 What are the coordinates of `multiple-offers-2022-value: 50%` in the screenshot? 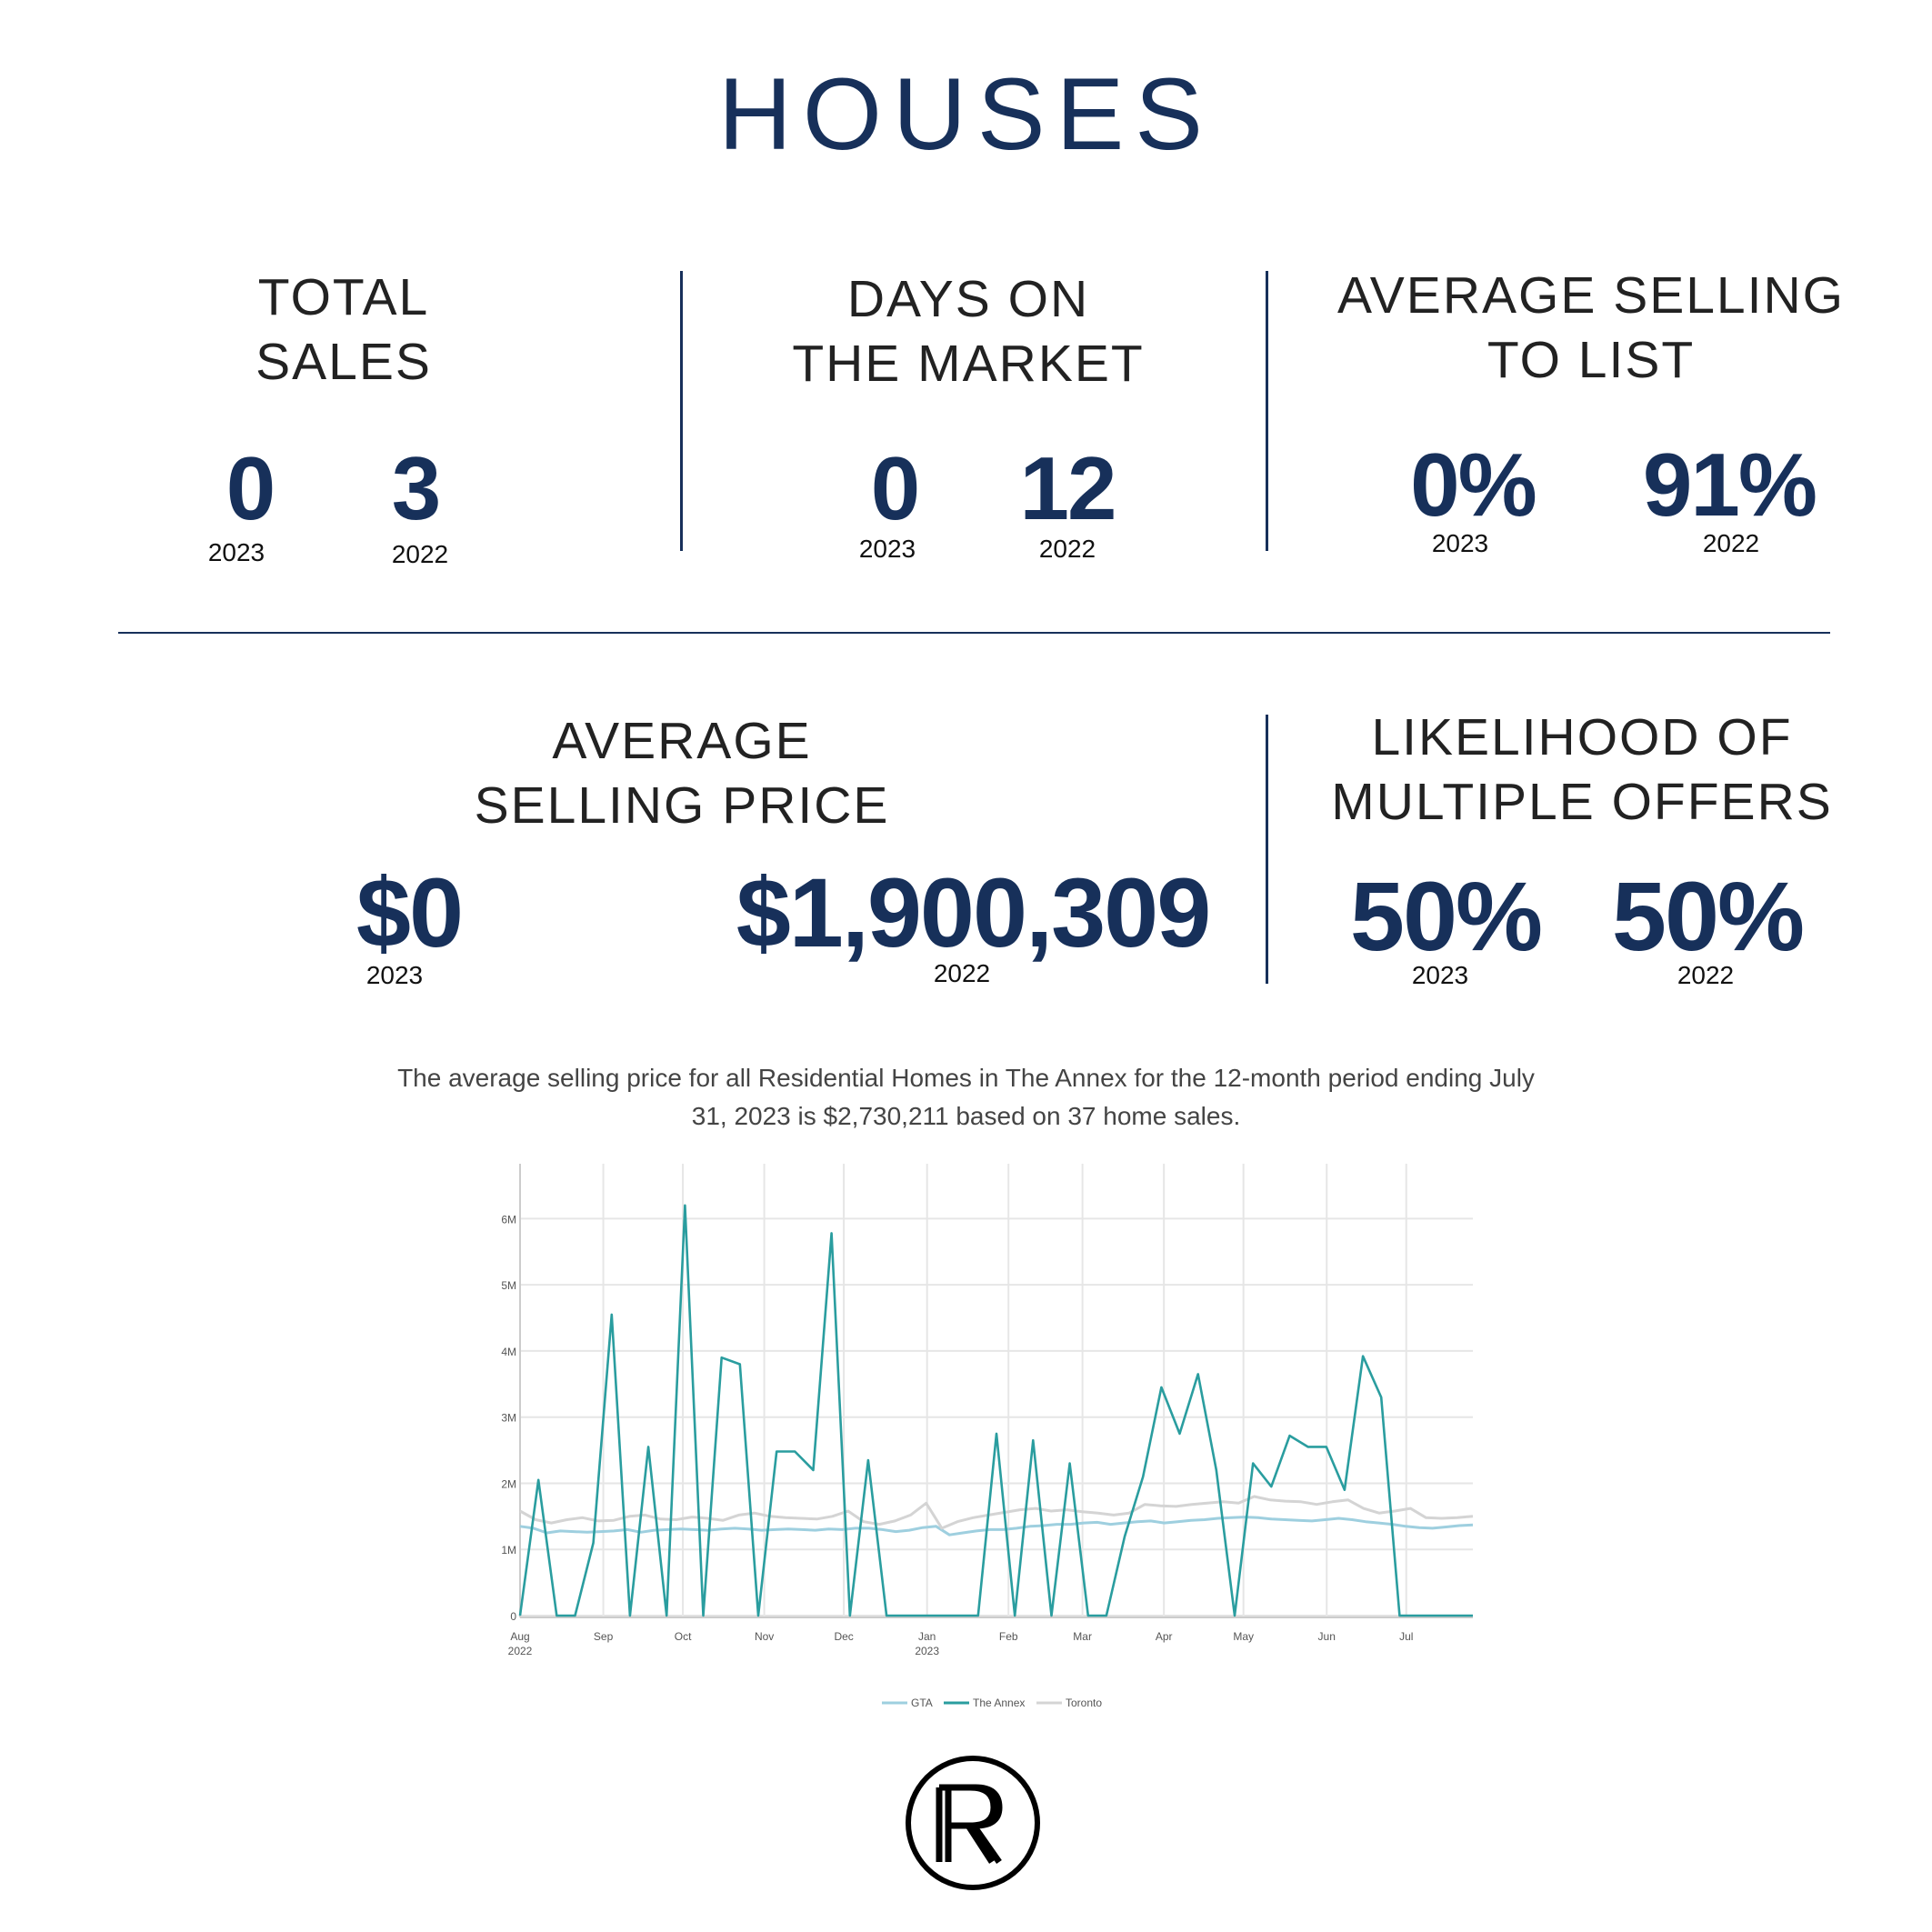 It's located at (1708, 916).